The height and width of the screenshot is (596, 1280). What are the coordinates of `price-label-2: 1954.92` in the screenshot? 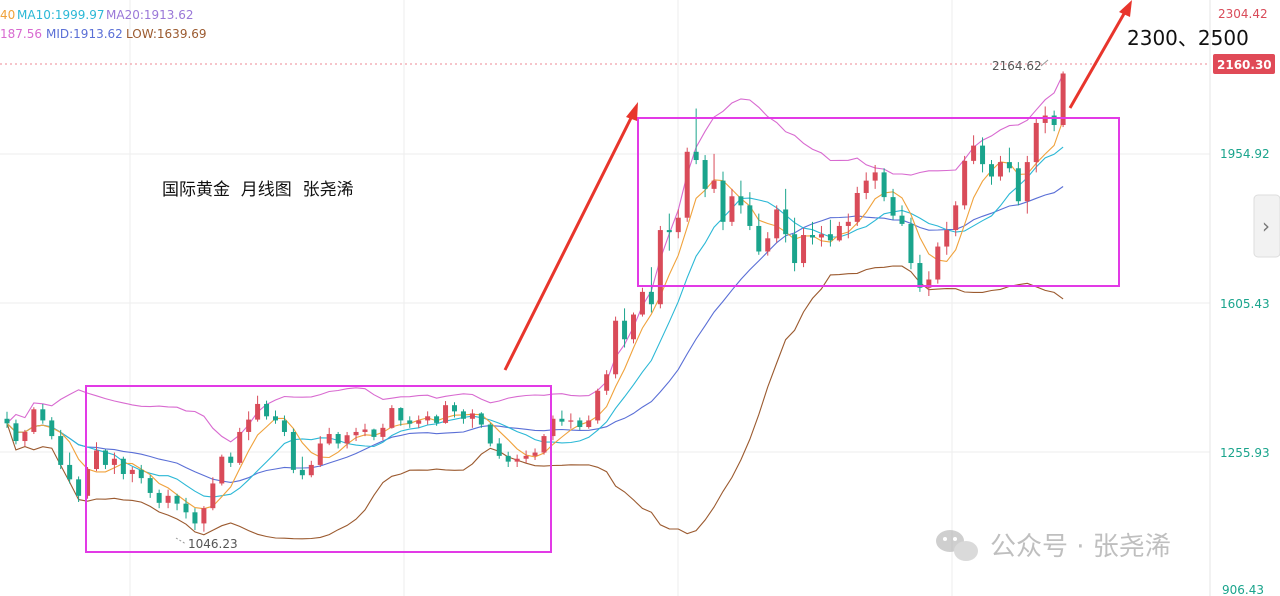 It's located at (1245, 154).